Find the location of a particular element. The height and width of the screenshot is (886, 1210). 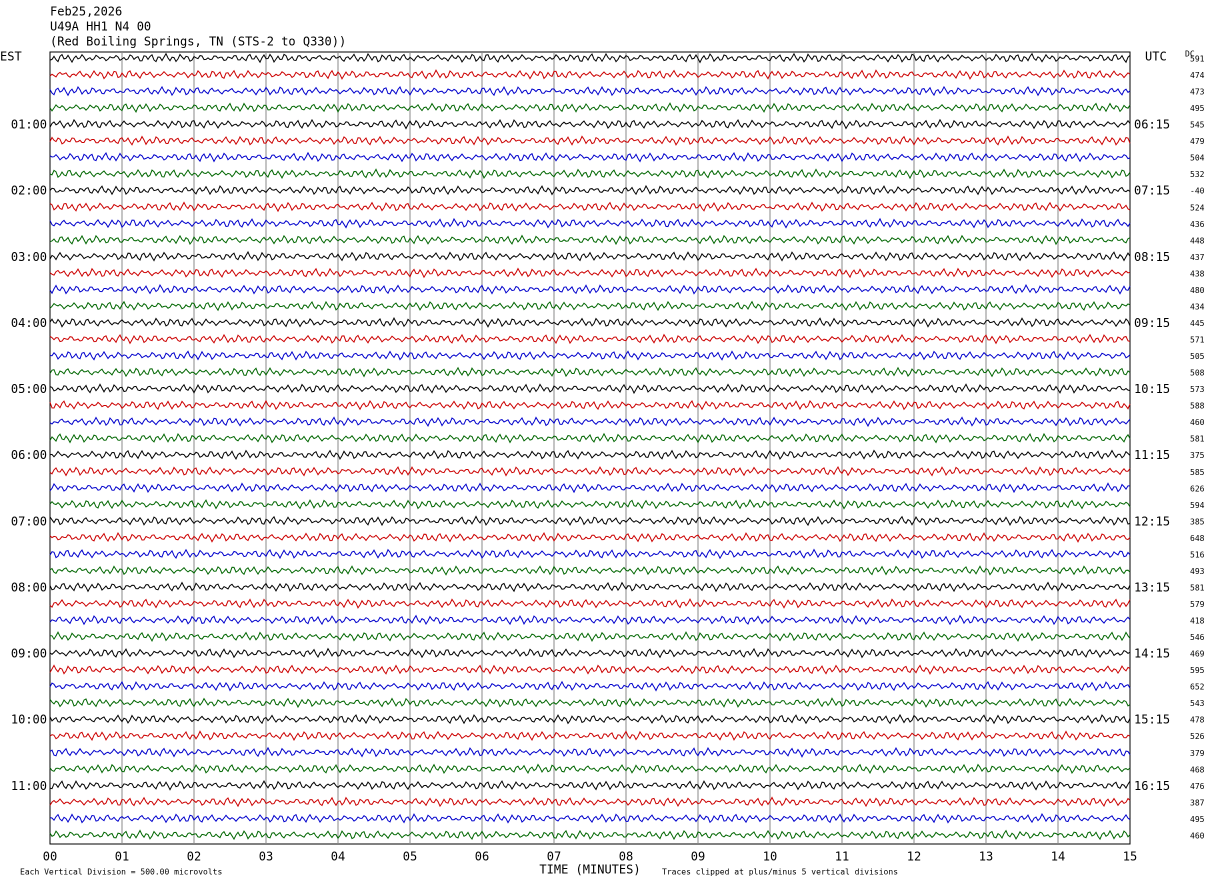

x-tick-label: 03 is located at coordinates (266, 857).